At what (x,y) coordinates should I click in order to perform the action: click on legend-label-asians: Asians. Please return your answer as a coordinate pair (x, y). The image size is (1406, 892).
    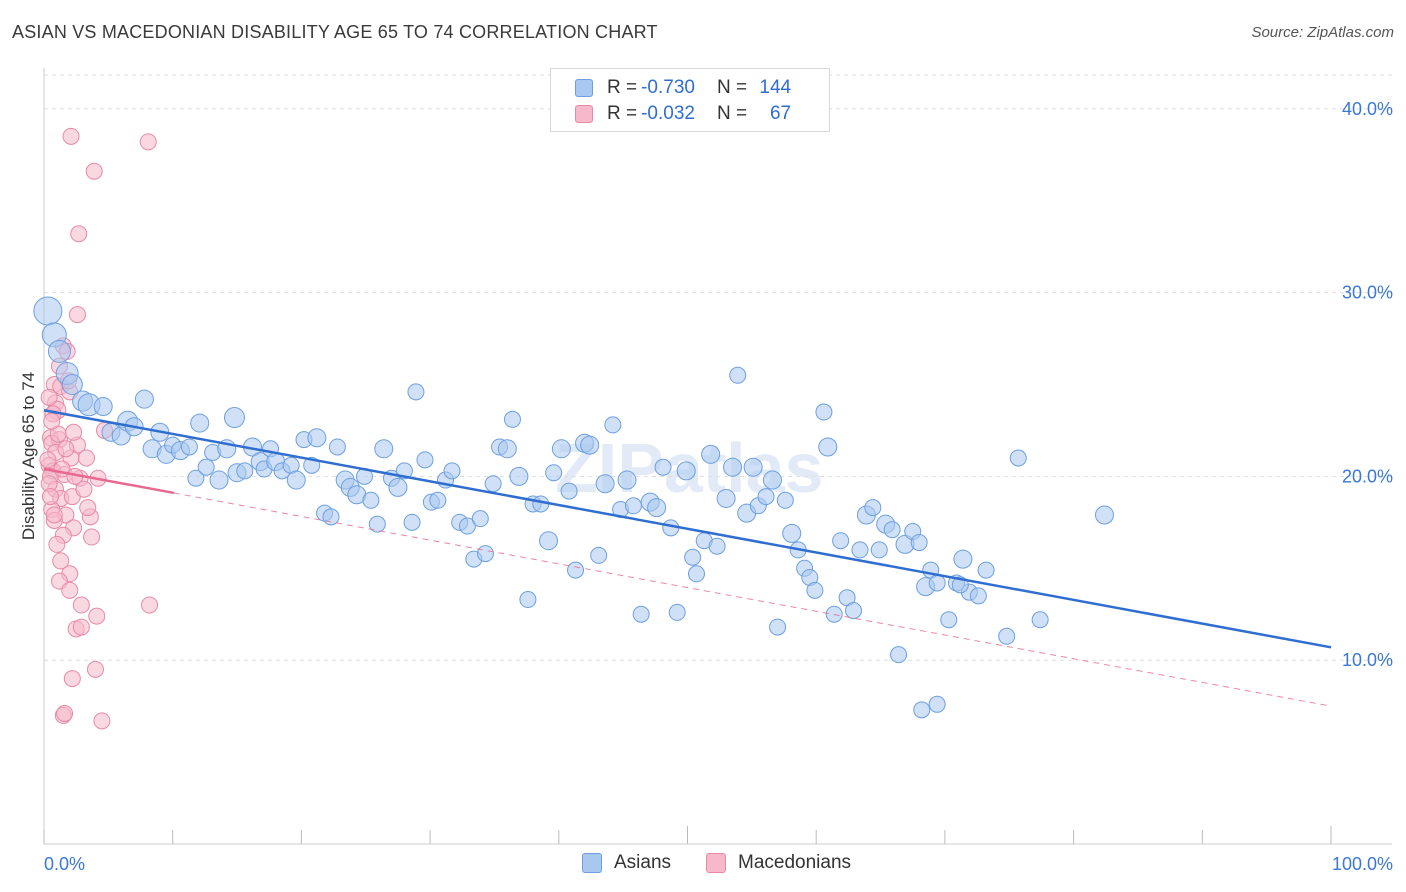
    Looking at the image, I should click on (643, 862).